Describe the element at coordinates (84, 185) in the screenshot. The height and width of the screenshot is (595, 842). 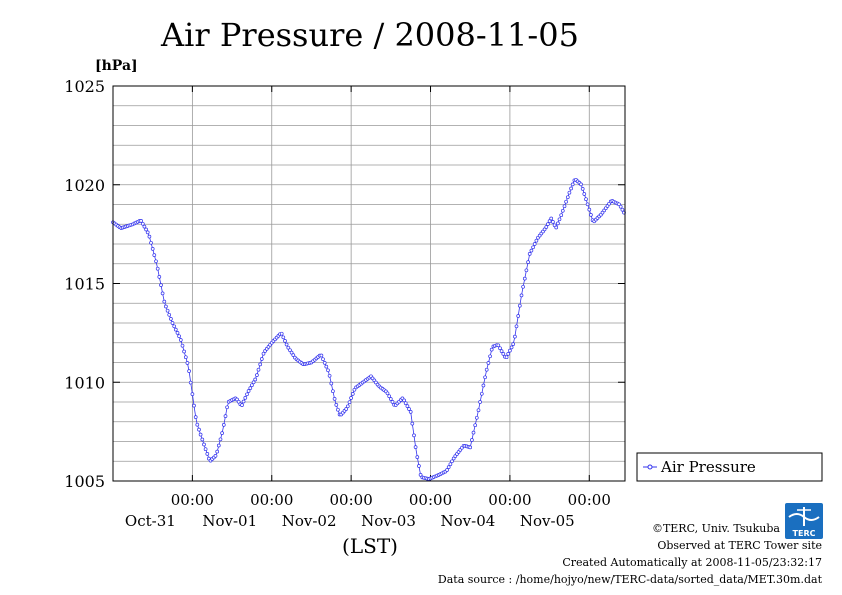
I see `y-tick-label: 1020` at that location.